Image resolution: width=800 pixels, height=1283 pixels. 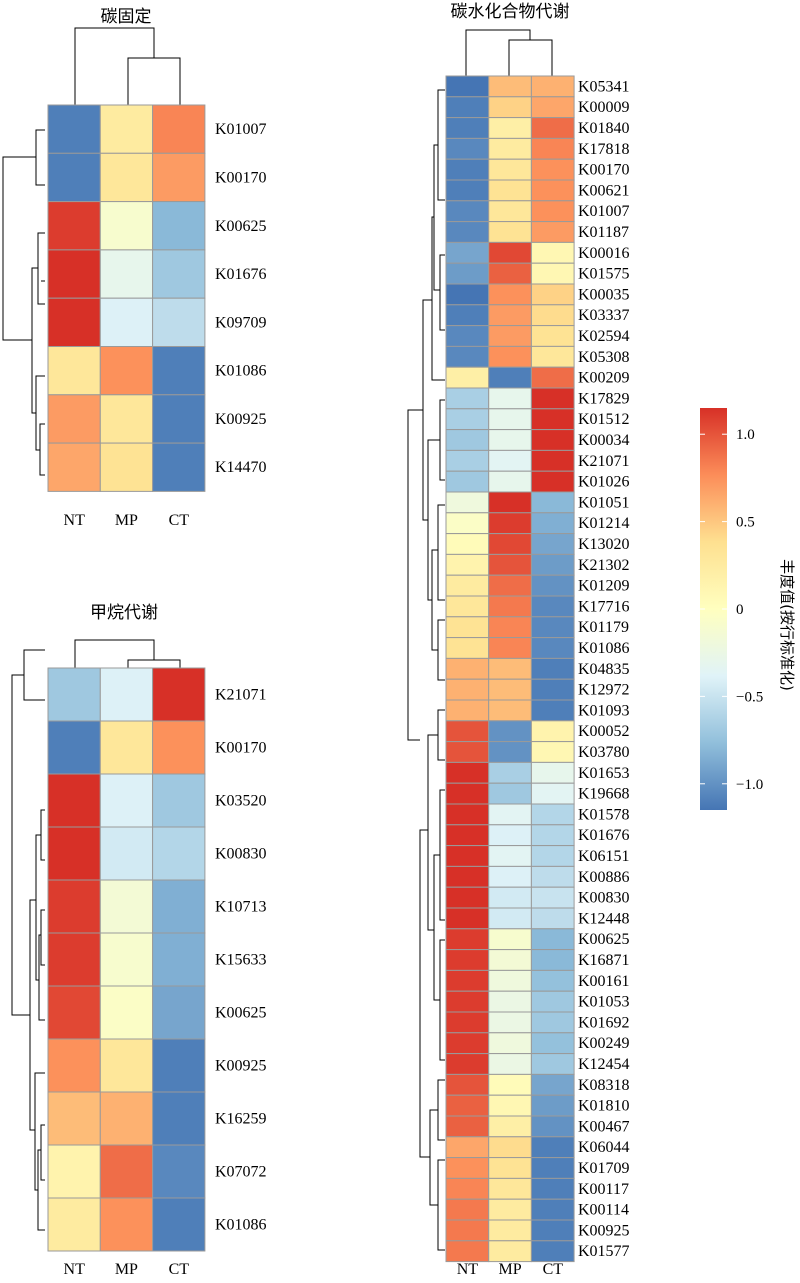 I want to click on heatmap-cells, so click(x=126, y=959).